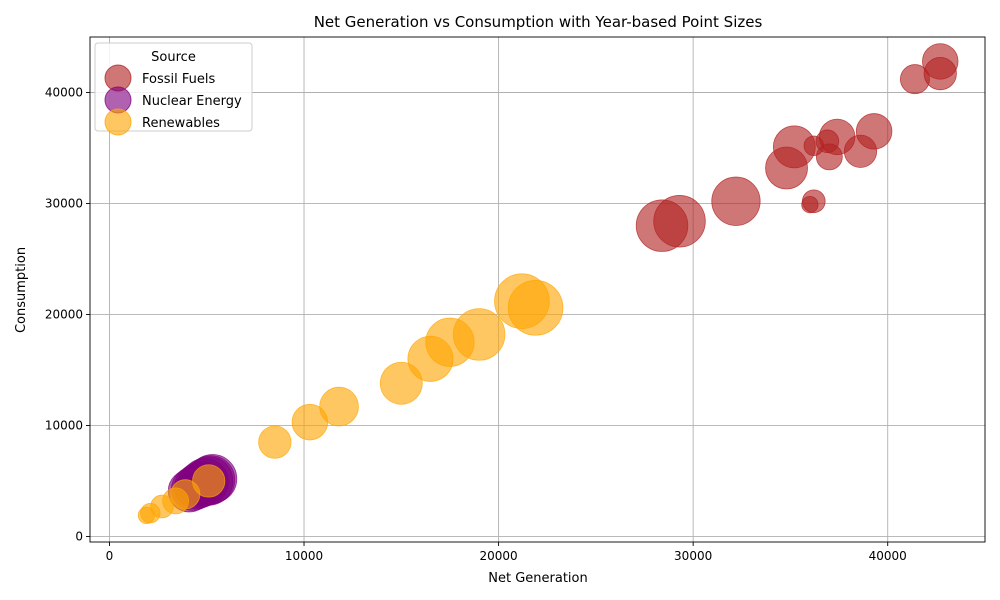 The width and height of the screenshot is (1000, 600). Describe the element at coordinates (178, 79) in the screenshot. I see `legend-entry: Fossil Fuels` at that location.